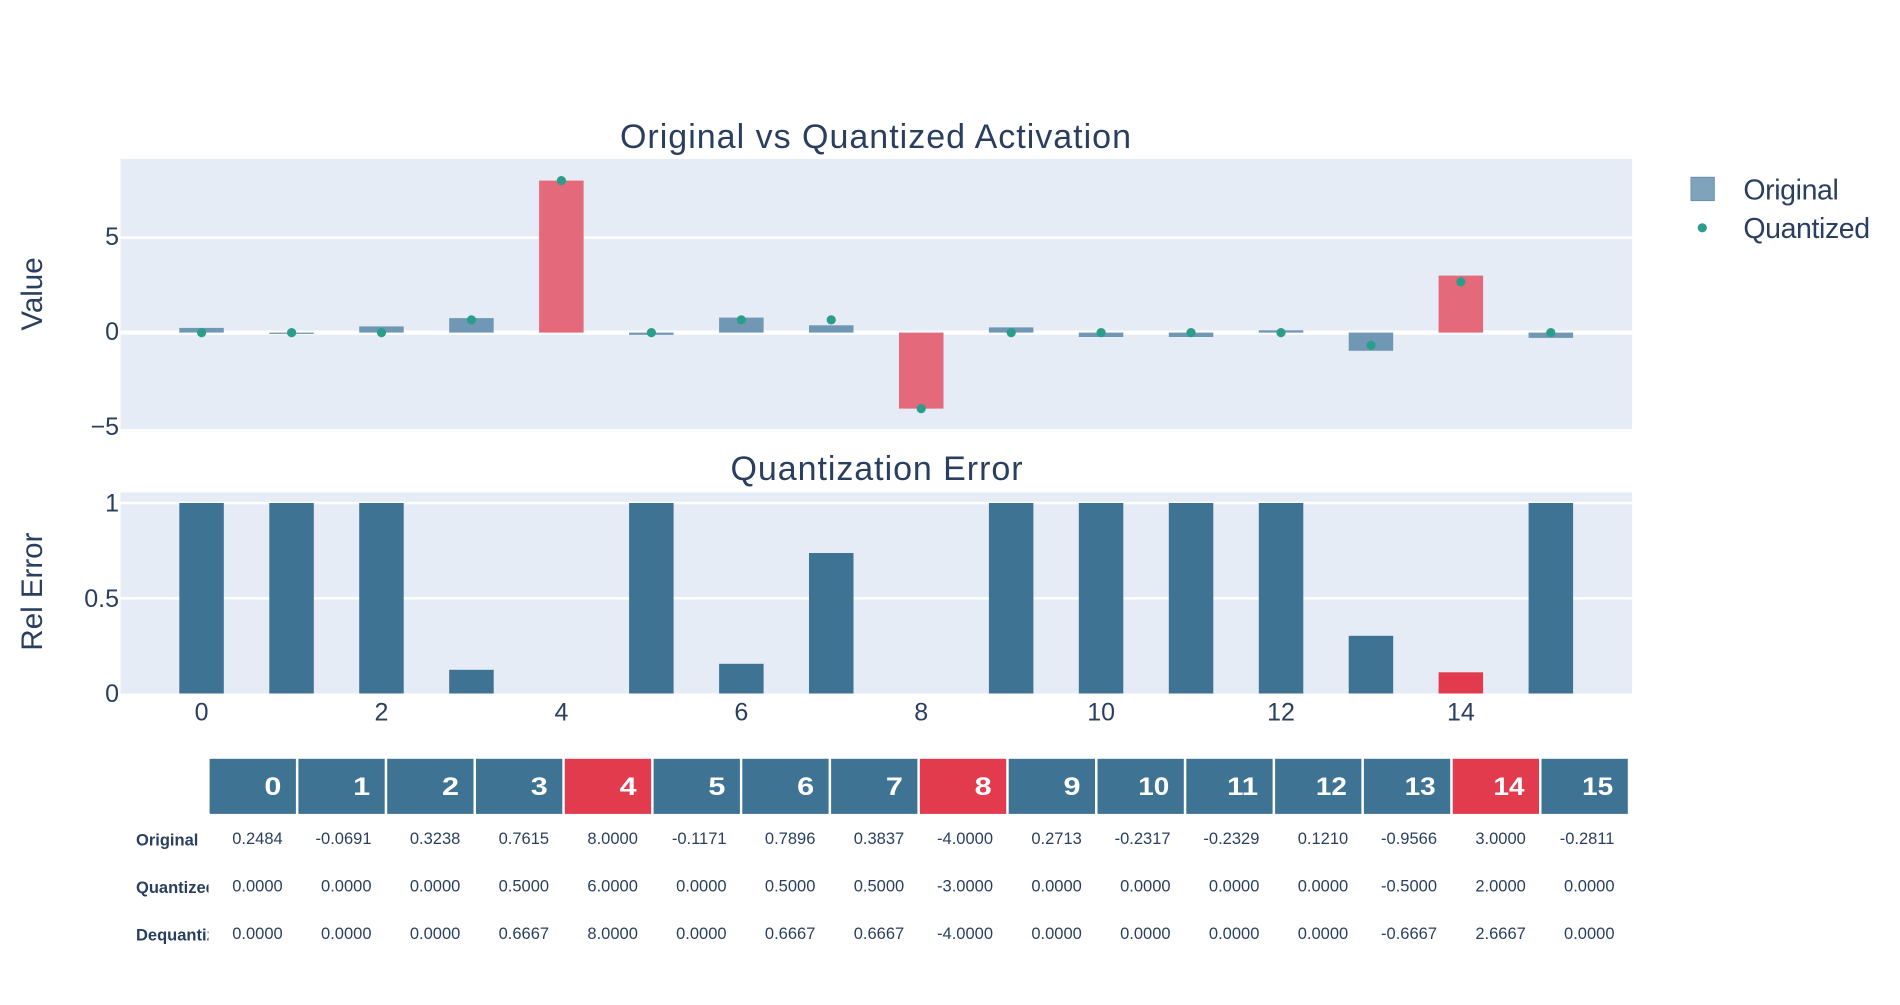 Image resolution: width=1900 pixels, height=1005 pixels. I want to click on svg-text: 0.5, so click(101, 599).